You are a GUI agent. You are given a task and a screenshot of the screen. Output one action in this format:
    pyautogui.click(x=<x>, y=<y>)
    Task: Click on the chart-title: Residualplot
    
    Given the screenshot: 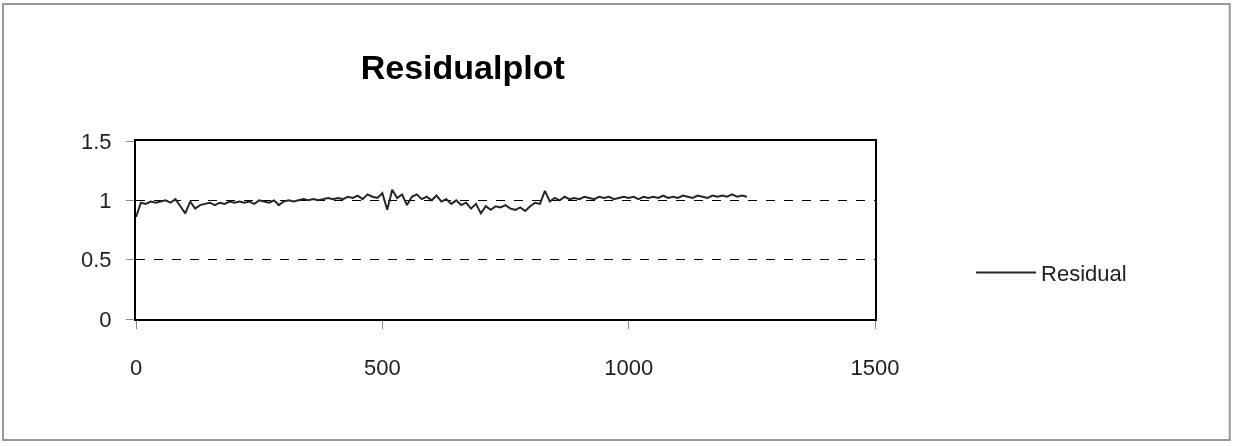 What is the action you would take?
    pyautogui.click(x=462, y=66)
    